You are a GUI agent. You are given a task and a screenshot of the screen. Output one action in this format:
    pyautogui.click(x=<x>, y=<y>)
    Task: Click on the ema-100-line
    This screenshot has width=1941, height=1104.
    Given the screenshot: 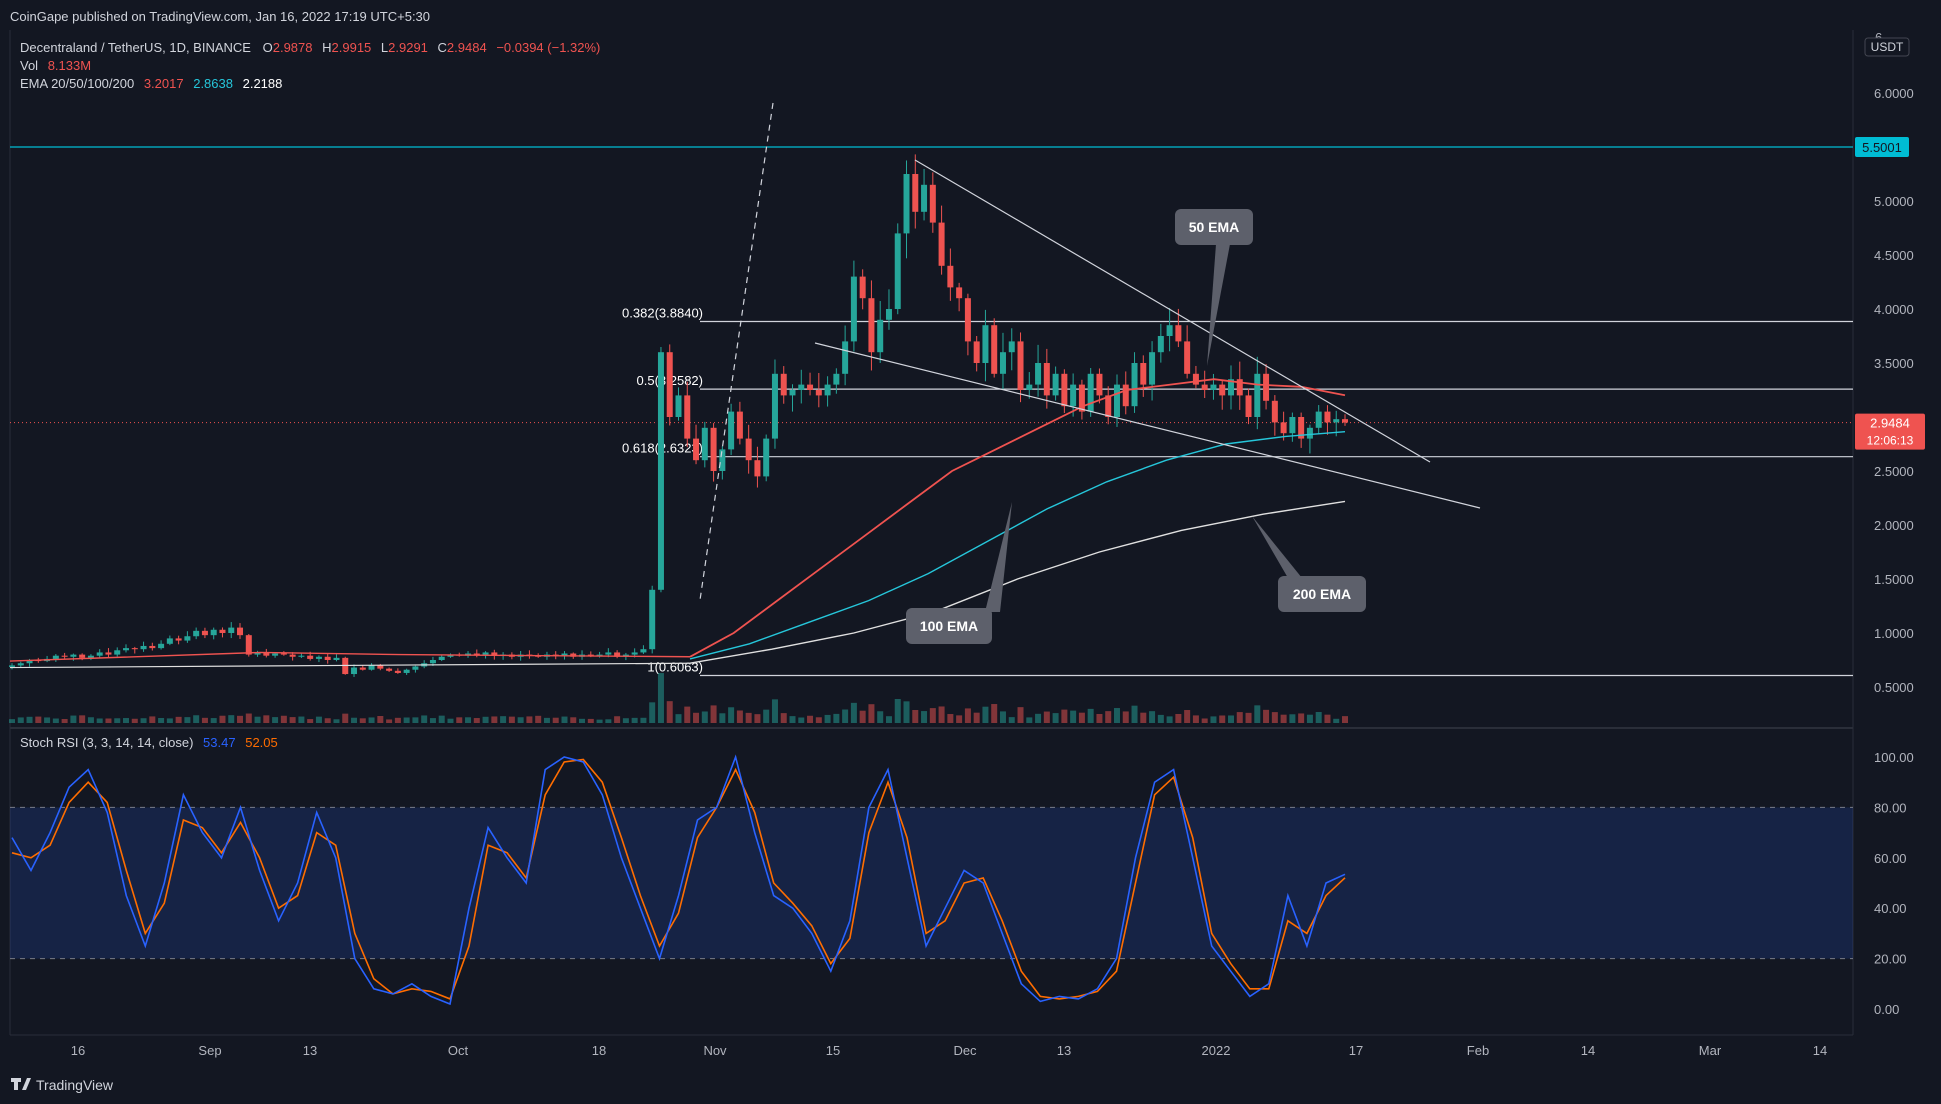 What is the action you would take?
    pyautogui.click(x=1017, y=545)
    